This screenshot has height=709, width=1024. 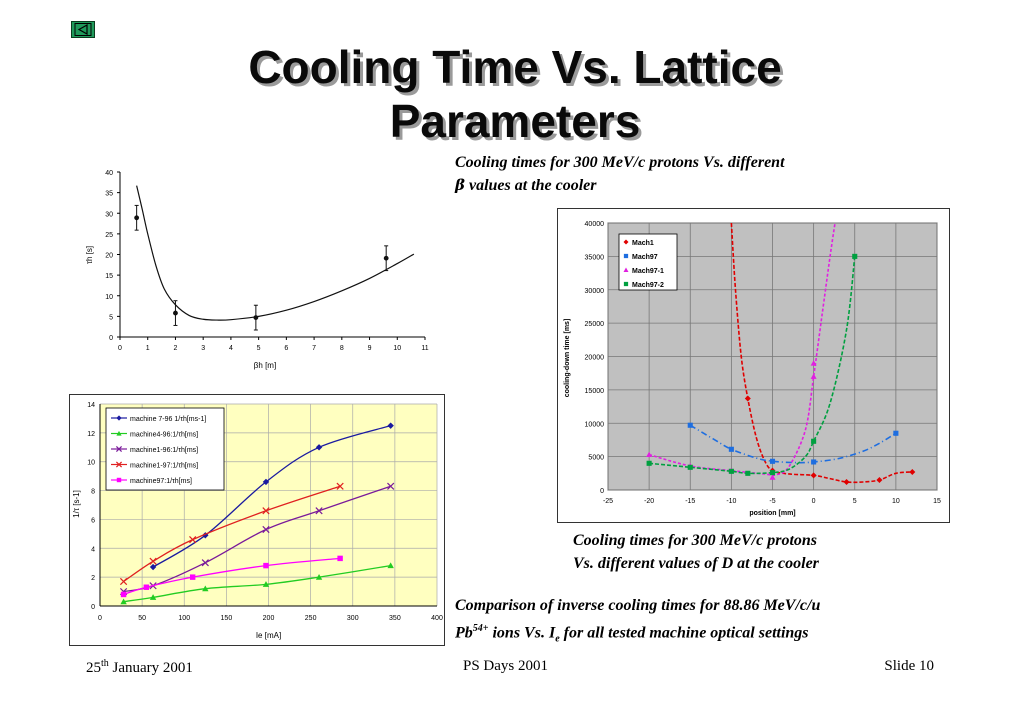 What do you see at coordinates (731, 501) in the screenshot?
I see `x-tick-label: -10` at bounding box center [731, 501].